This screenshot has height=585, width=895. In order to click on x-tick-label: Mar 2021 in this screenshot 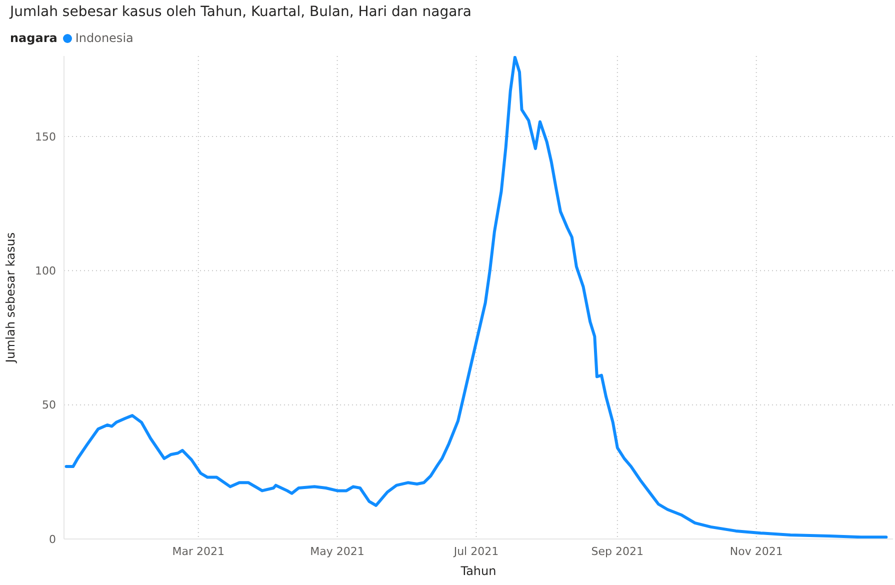, I will do `click(198, 551)`.